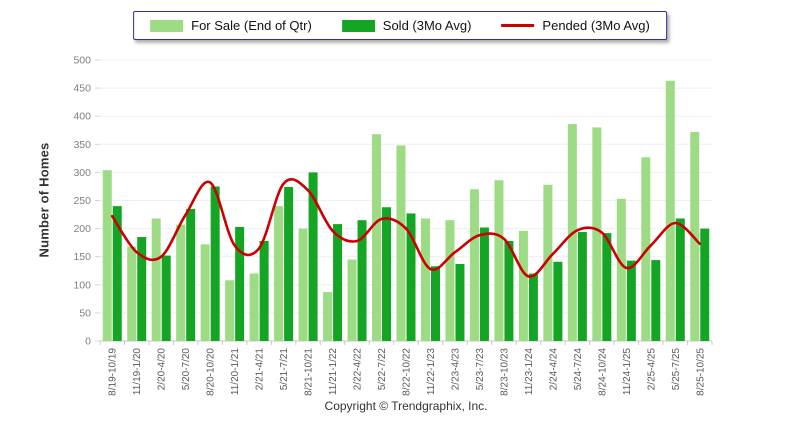 The height and width of the screenshot is (434, 800). What do you see at coordinates (186, 369) in the screenshot?
I see `x-axis-label: 5/20-7/20` at bounding box center [186, 369].